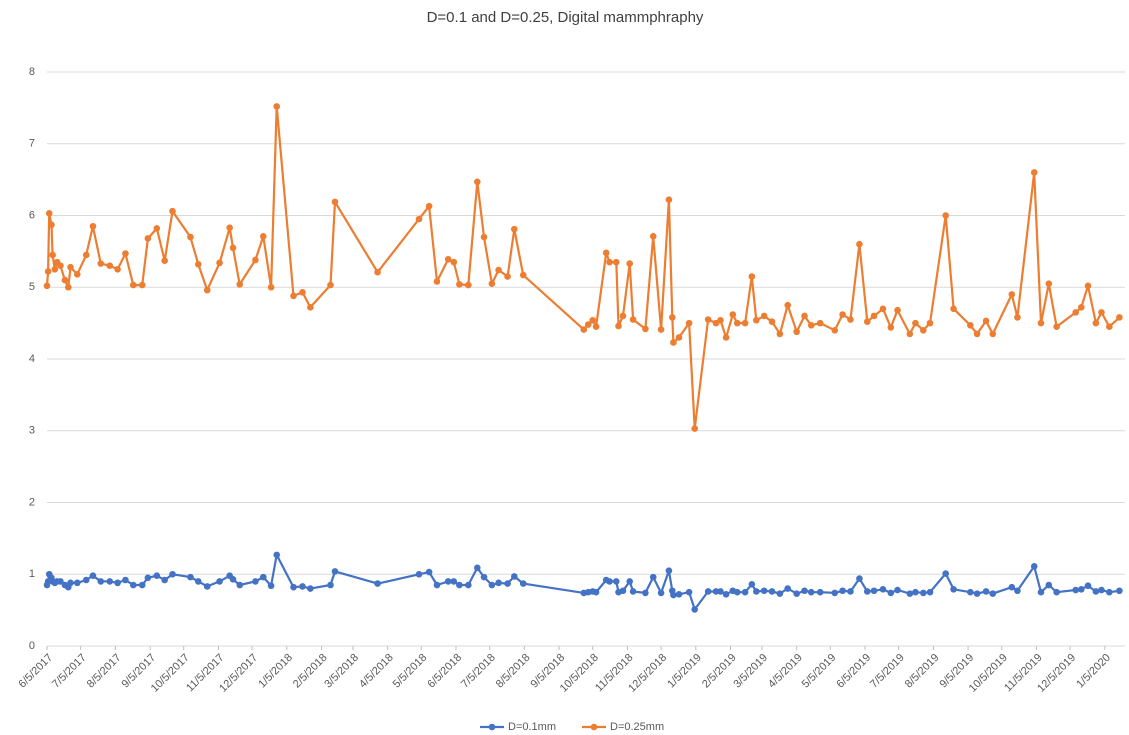 The height and width of the screenshot is (735, 1129). What do you see at coordinates (32, 359) in the screenshot?
I see `y-tick-label: 4` at bounding box center [32, 359].